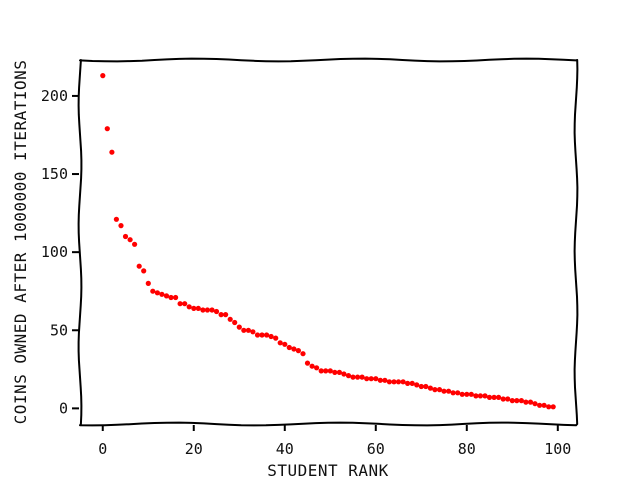  I want to click on y-tick-label: 150, so click(54, 174).